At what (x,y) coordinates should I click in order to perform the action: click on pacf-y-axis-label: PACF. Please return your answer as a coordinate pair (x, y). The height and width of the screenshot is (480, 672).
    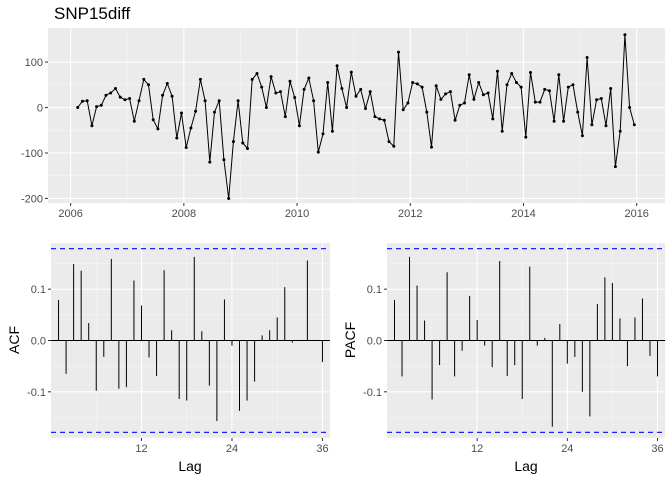
    Looking at the image, I should click on (350, 340).